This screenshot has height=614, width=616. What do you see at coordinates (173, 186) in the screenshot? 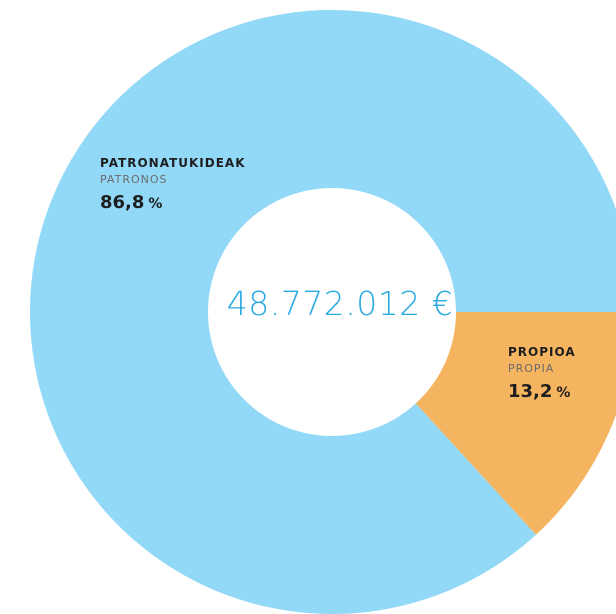
I see `slice-label-patronos: PATRONATUKIDEAK PATRONOS 86,8%` at bounding box center [173, 186].